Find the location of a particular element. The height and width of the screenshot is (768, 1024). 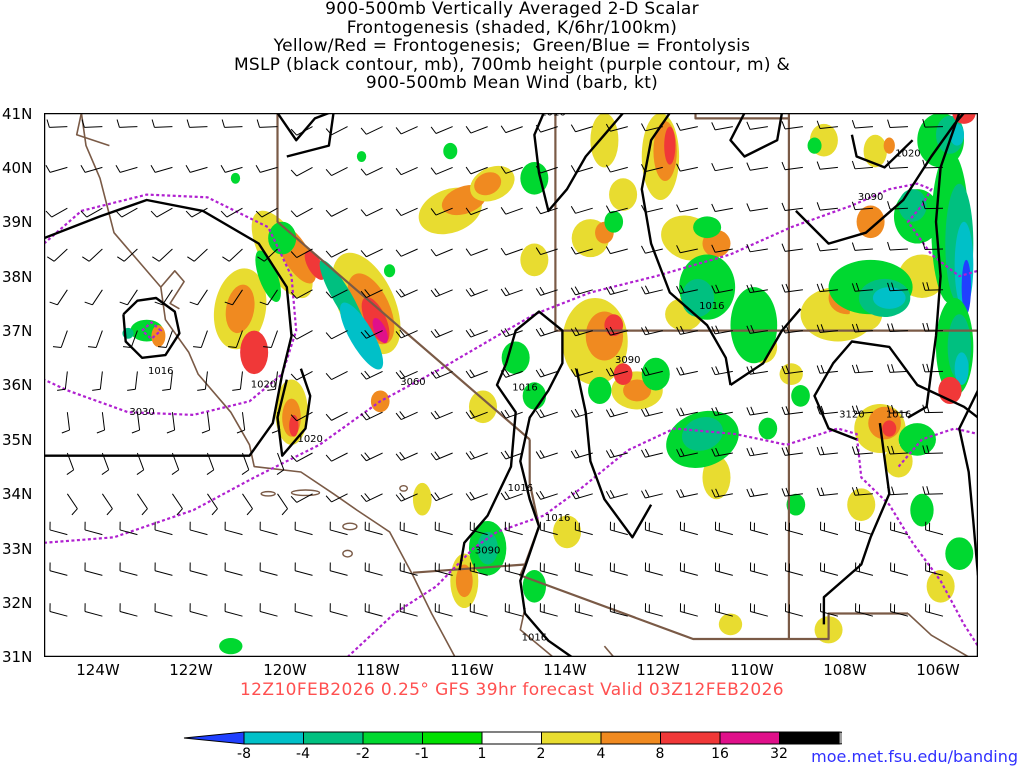

height-label: 3090 is located at coordinates (870, 197).